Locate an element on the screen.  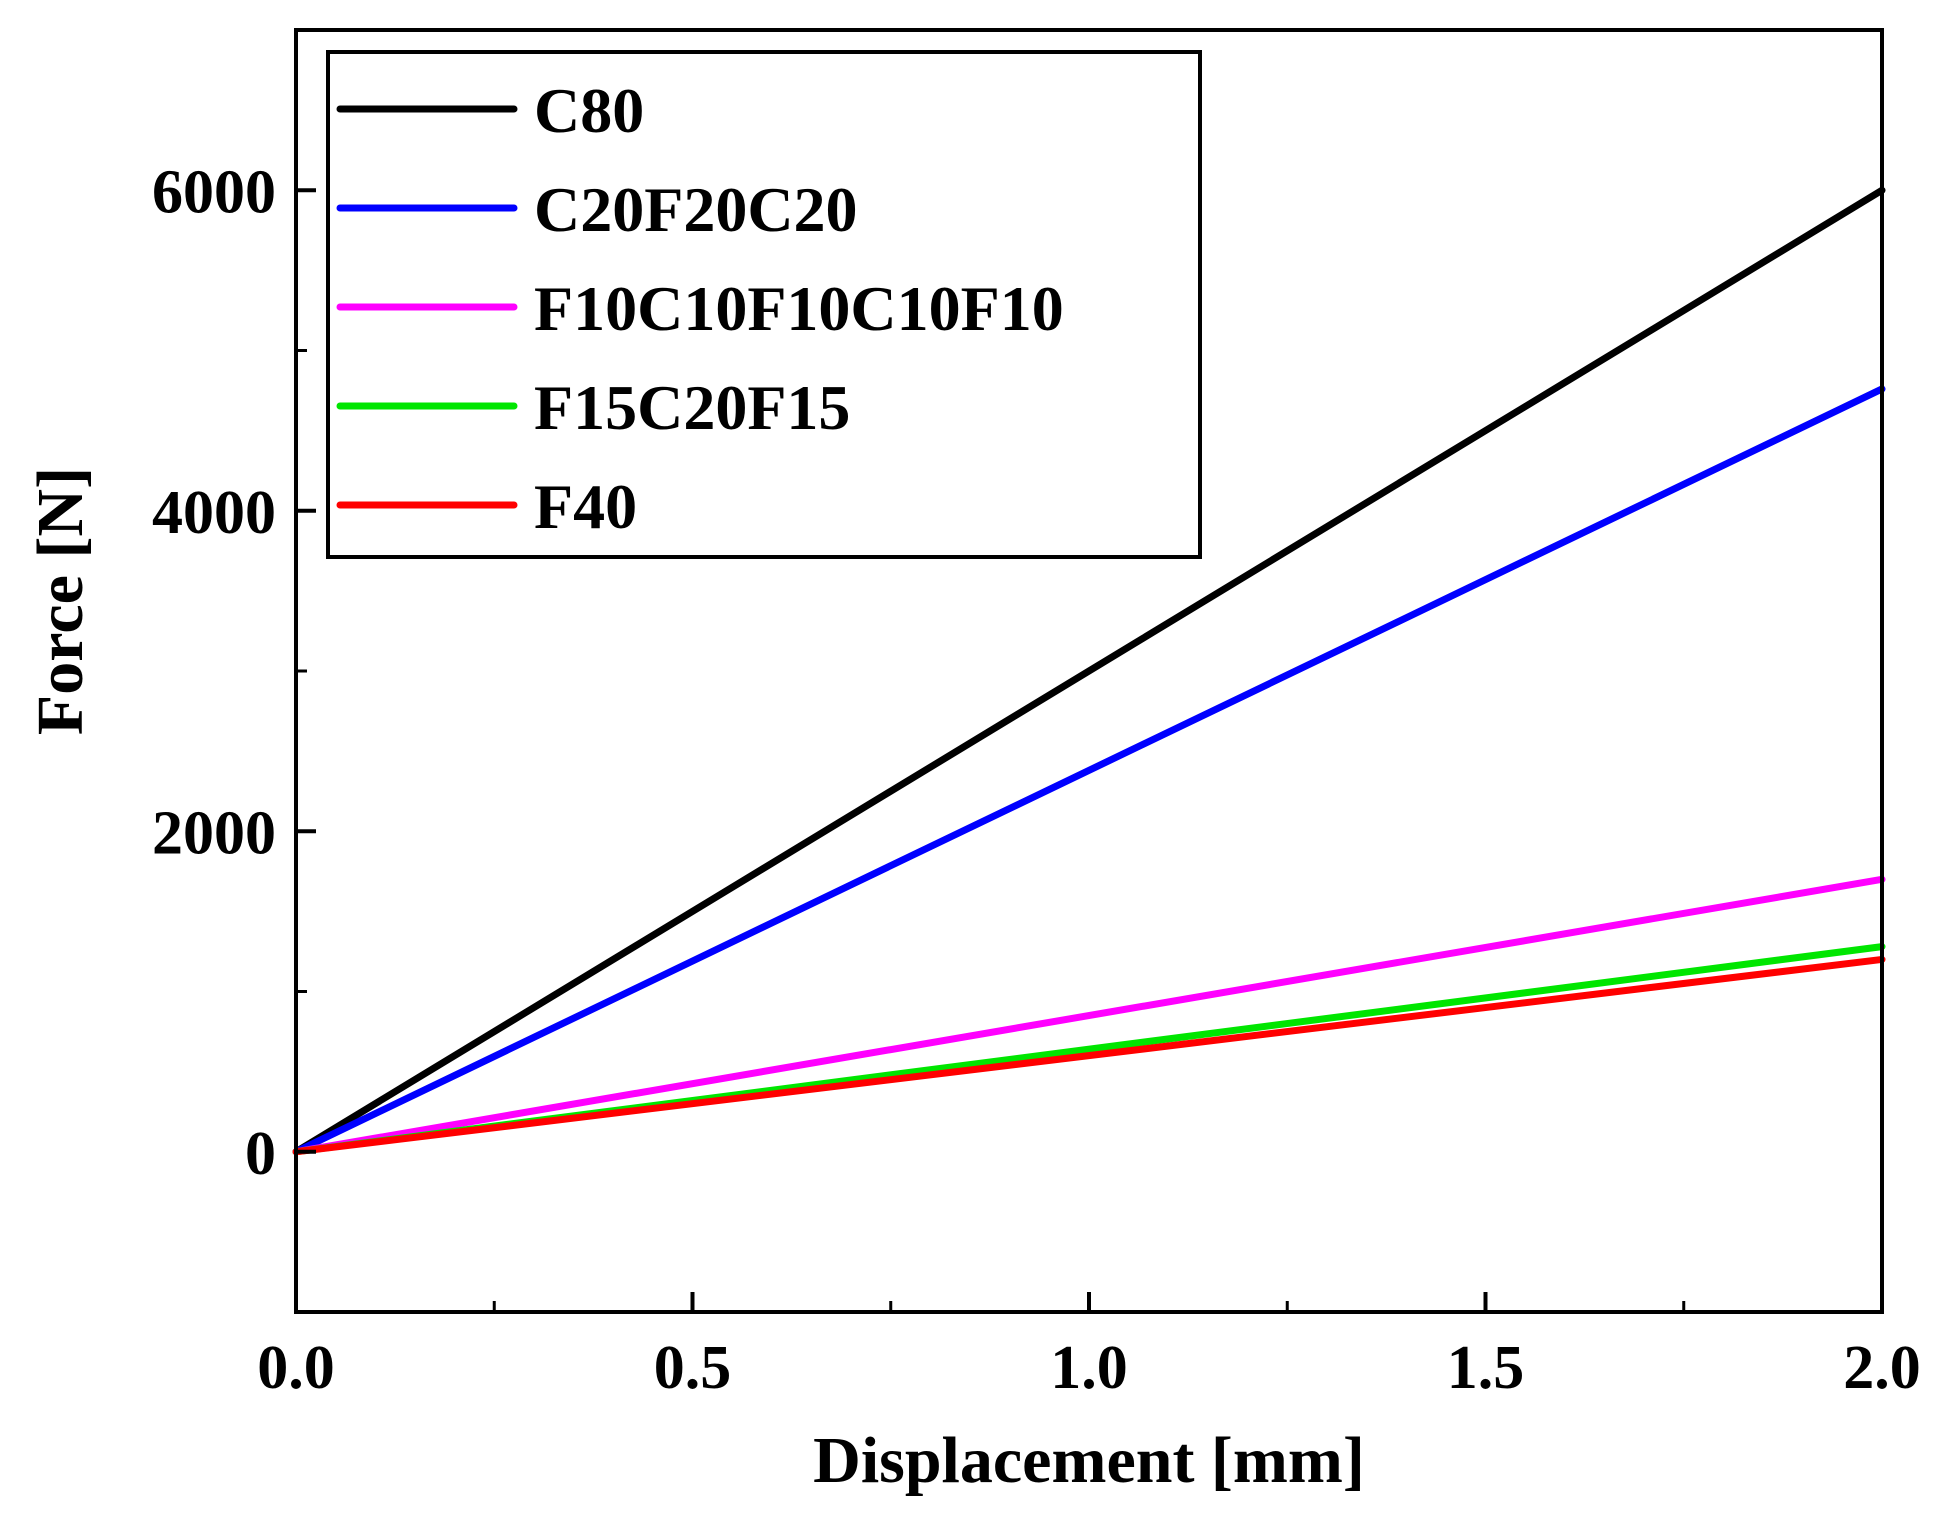
y-tick-label: 2000 is located at coordinates (214, 833).